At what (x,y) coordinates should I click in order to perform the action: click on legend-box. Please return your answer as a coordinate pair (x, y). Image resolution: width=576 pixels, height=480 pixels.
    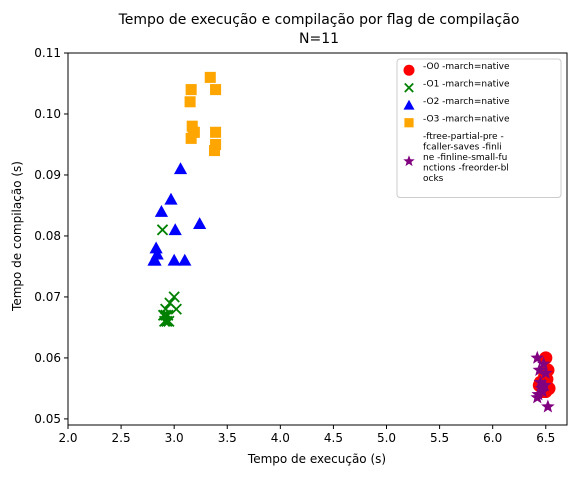
    Looking at the image, I should click on (479, 128).